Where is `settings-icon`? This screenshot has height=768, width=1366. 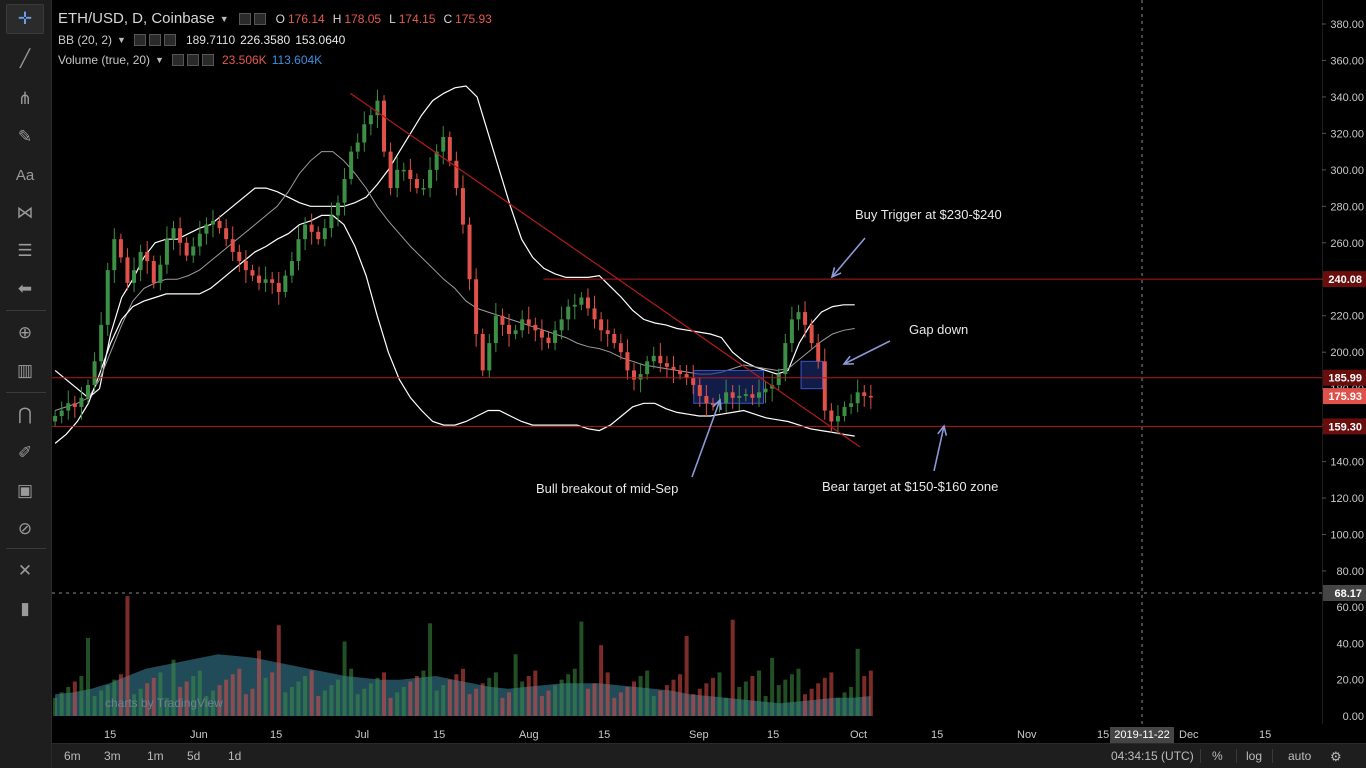 settings-icon is located at coordinates (259, 18).